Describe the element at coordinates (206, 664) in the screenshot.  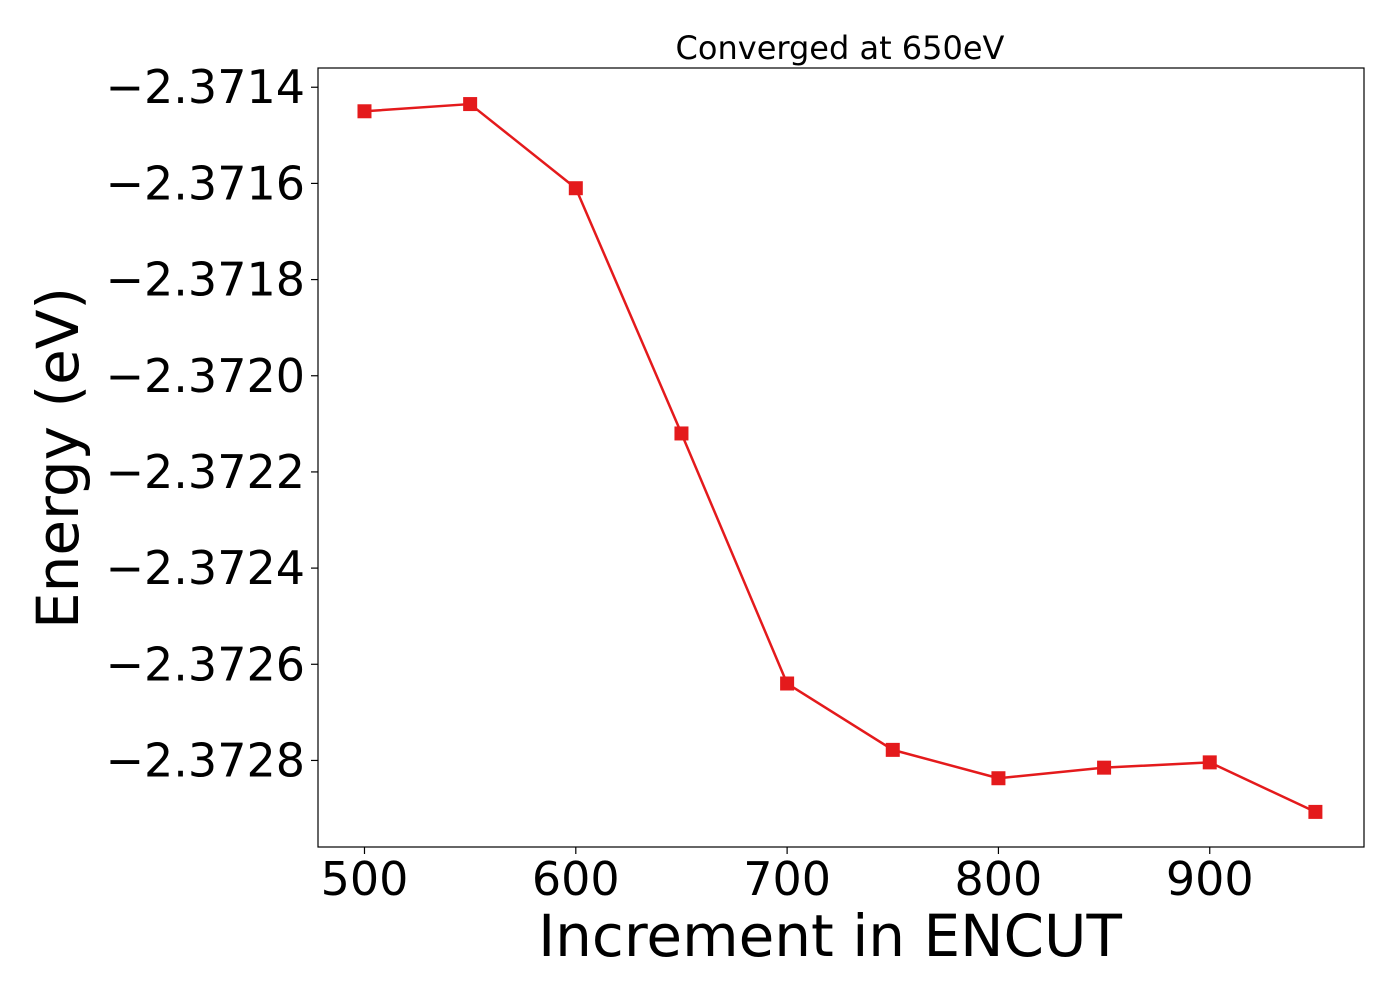
I see `y-tick-label: −2.3726` at that location.